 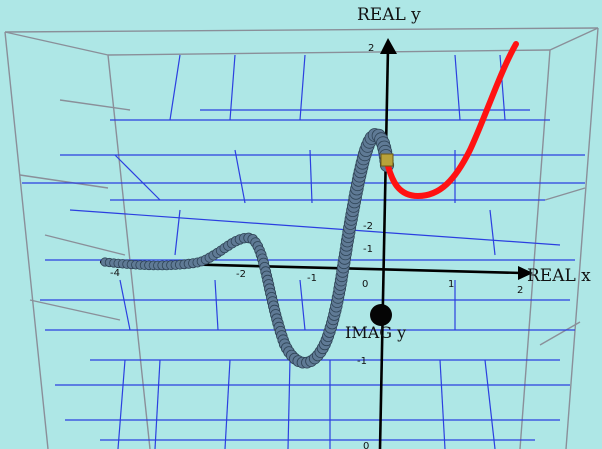 What do you see at coordinates (520, 290) in the screenshot?
I see `tick-real-x: 2` at bounding box center [520, 290].